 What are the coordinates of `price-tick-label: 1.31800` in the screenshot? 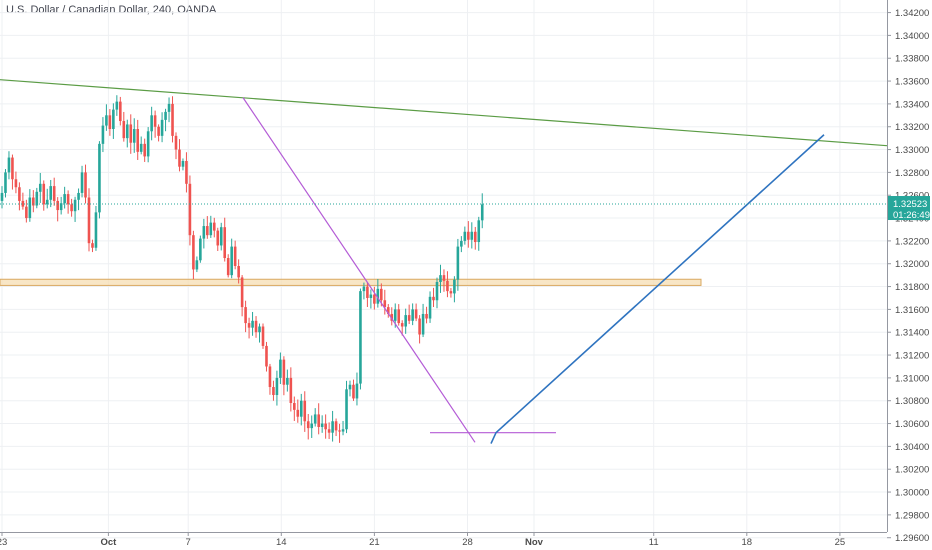 It's located at (912, 287).